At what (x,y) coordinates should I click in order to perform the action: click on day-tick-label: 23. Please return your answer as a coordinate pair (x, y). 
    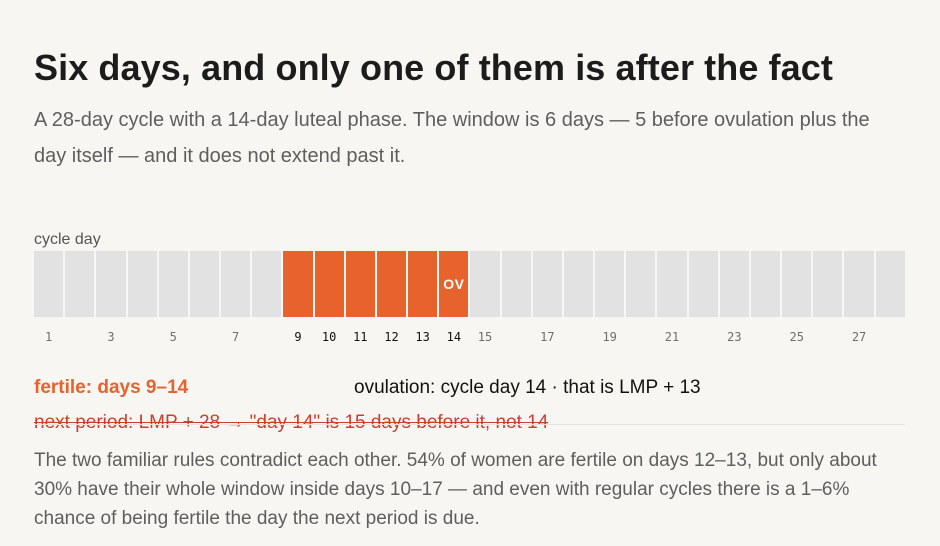
    Looking at the image, I should click on (734, 337).